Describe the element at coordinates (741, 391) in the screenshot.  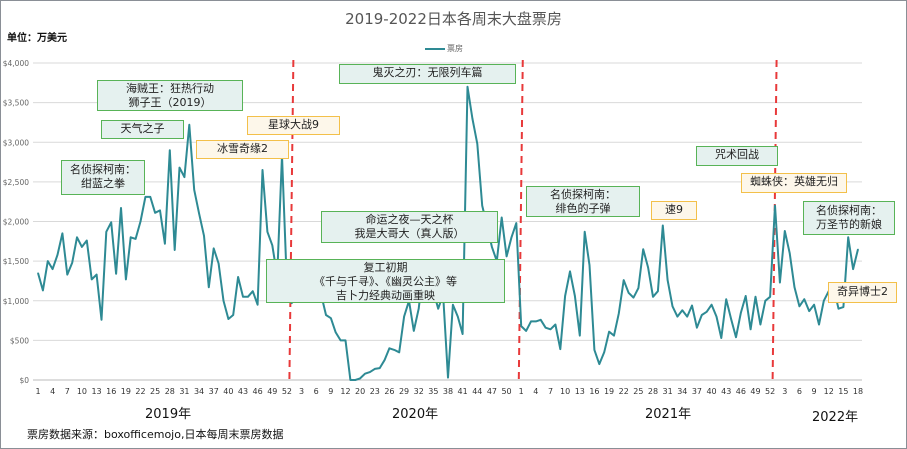
I see `x-tick-label: 46` at that location.